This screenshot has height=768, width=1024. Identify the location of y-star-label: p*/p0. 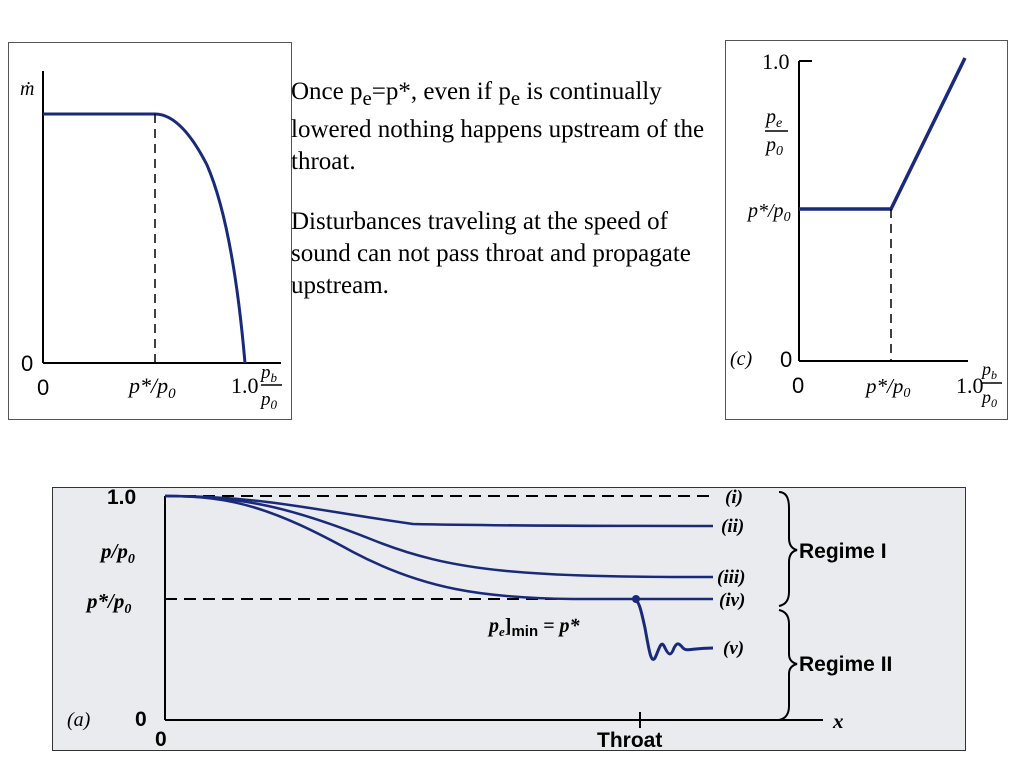
(108, 603).